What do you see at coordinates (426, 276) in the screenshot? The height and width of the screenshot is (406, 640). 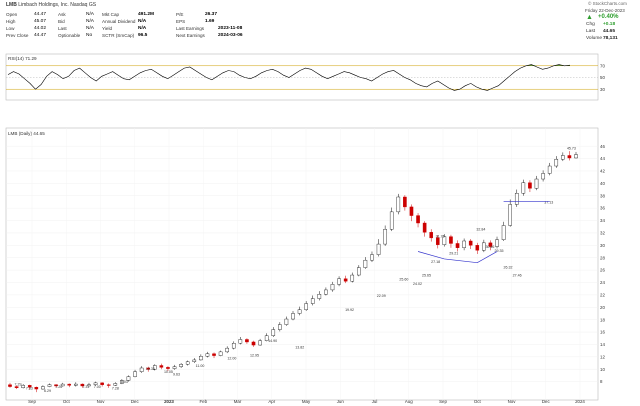 I see `price-annotation: 25.65` at bounding box center [426, 276].